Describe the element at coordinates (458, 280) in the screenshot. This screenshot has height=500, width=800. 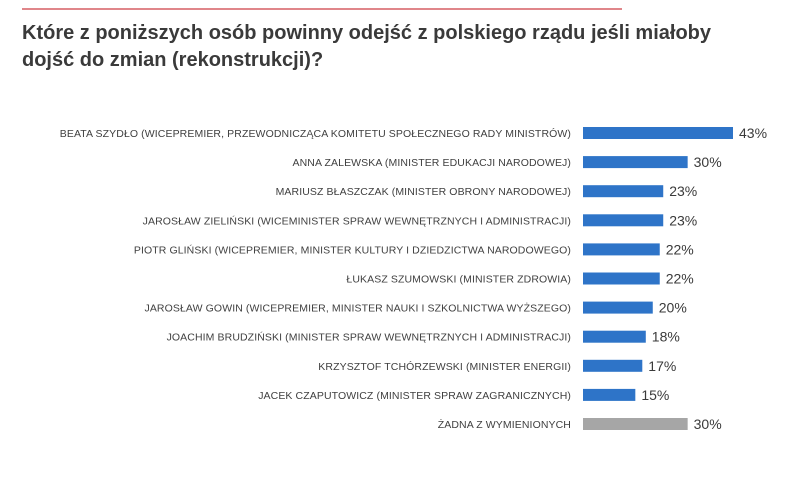
I see `category-label: ŁUKASZ SZUMOWSKI (MINISTER ZDROWIA)` at that location.